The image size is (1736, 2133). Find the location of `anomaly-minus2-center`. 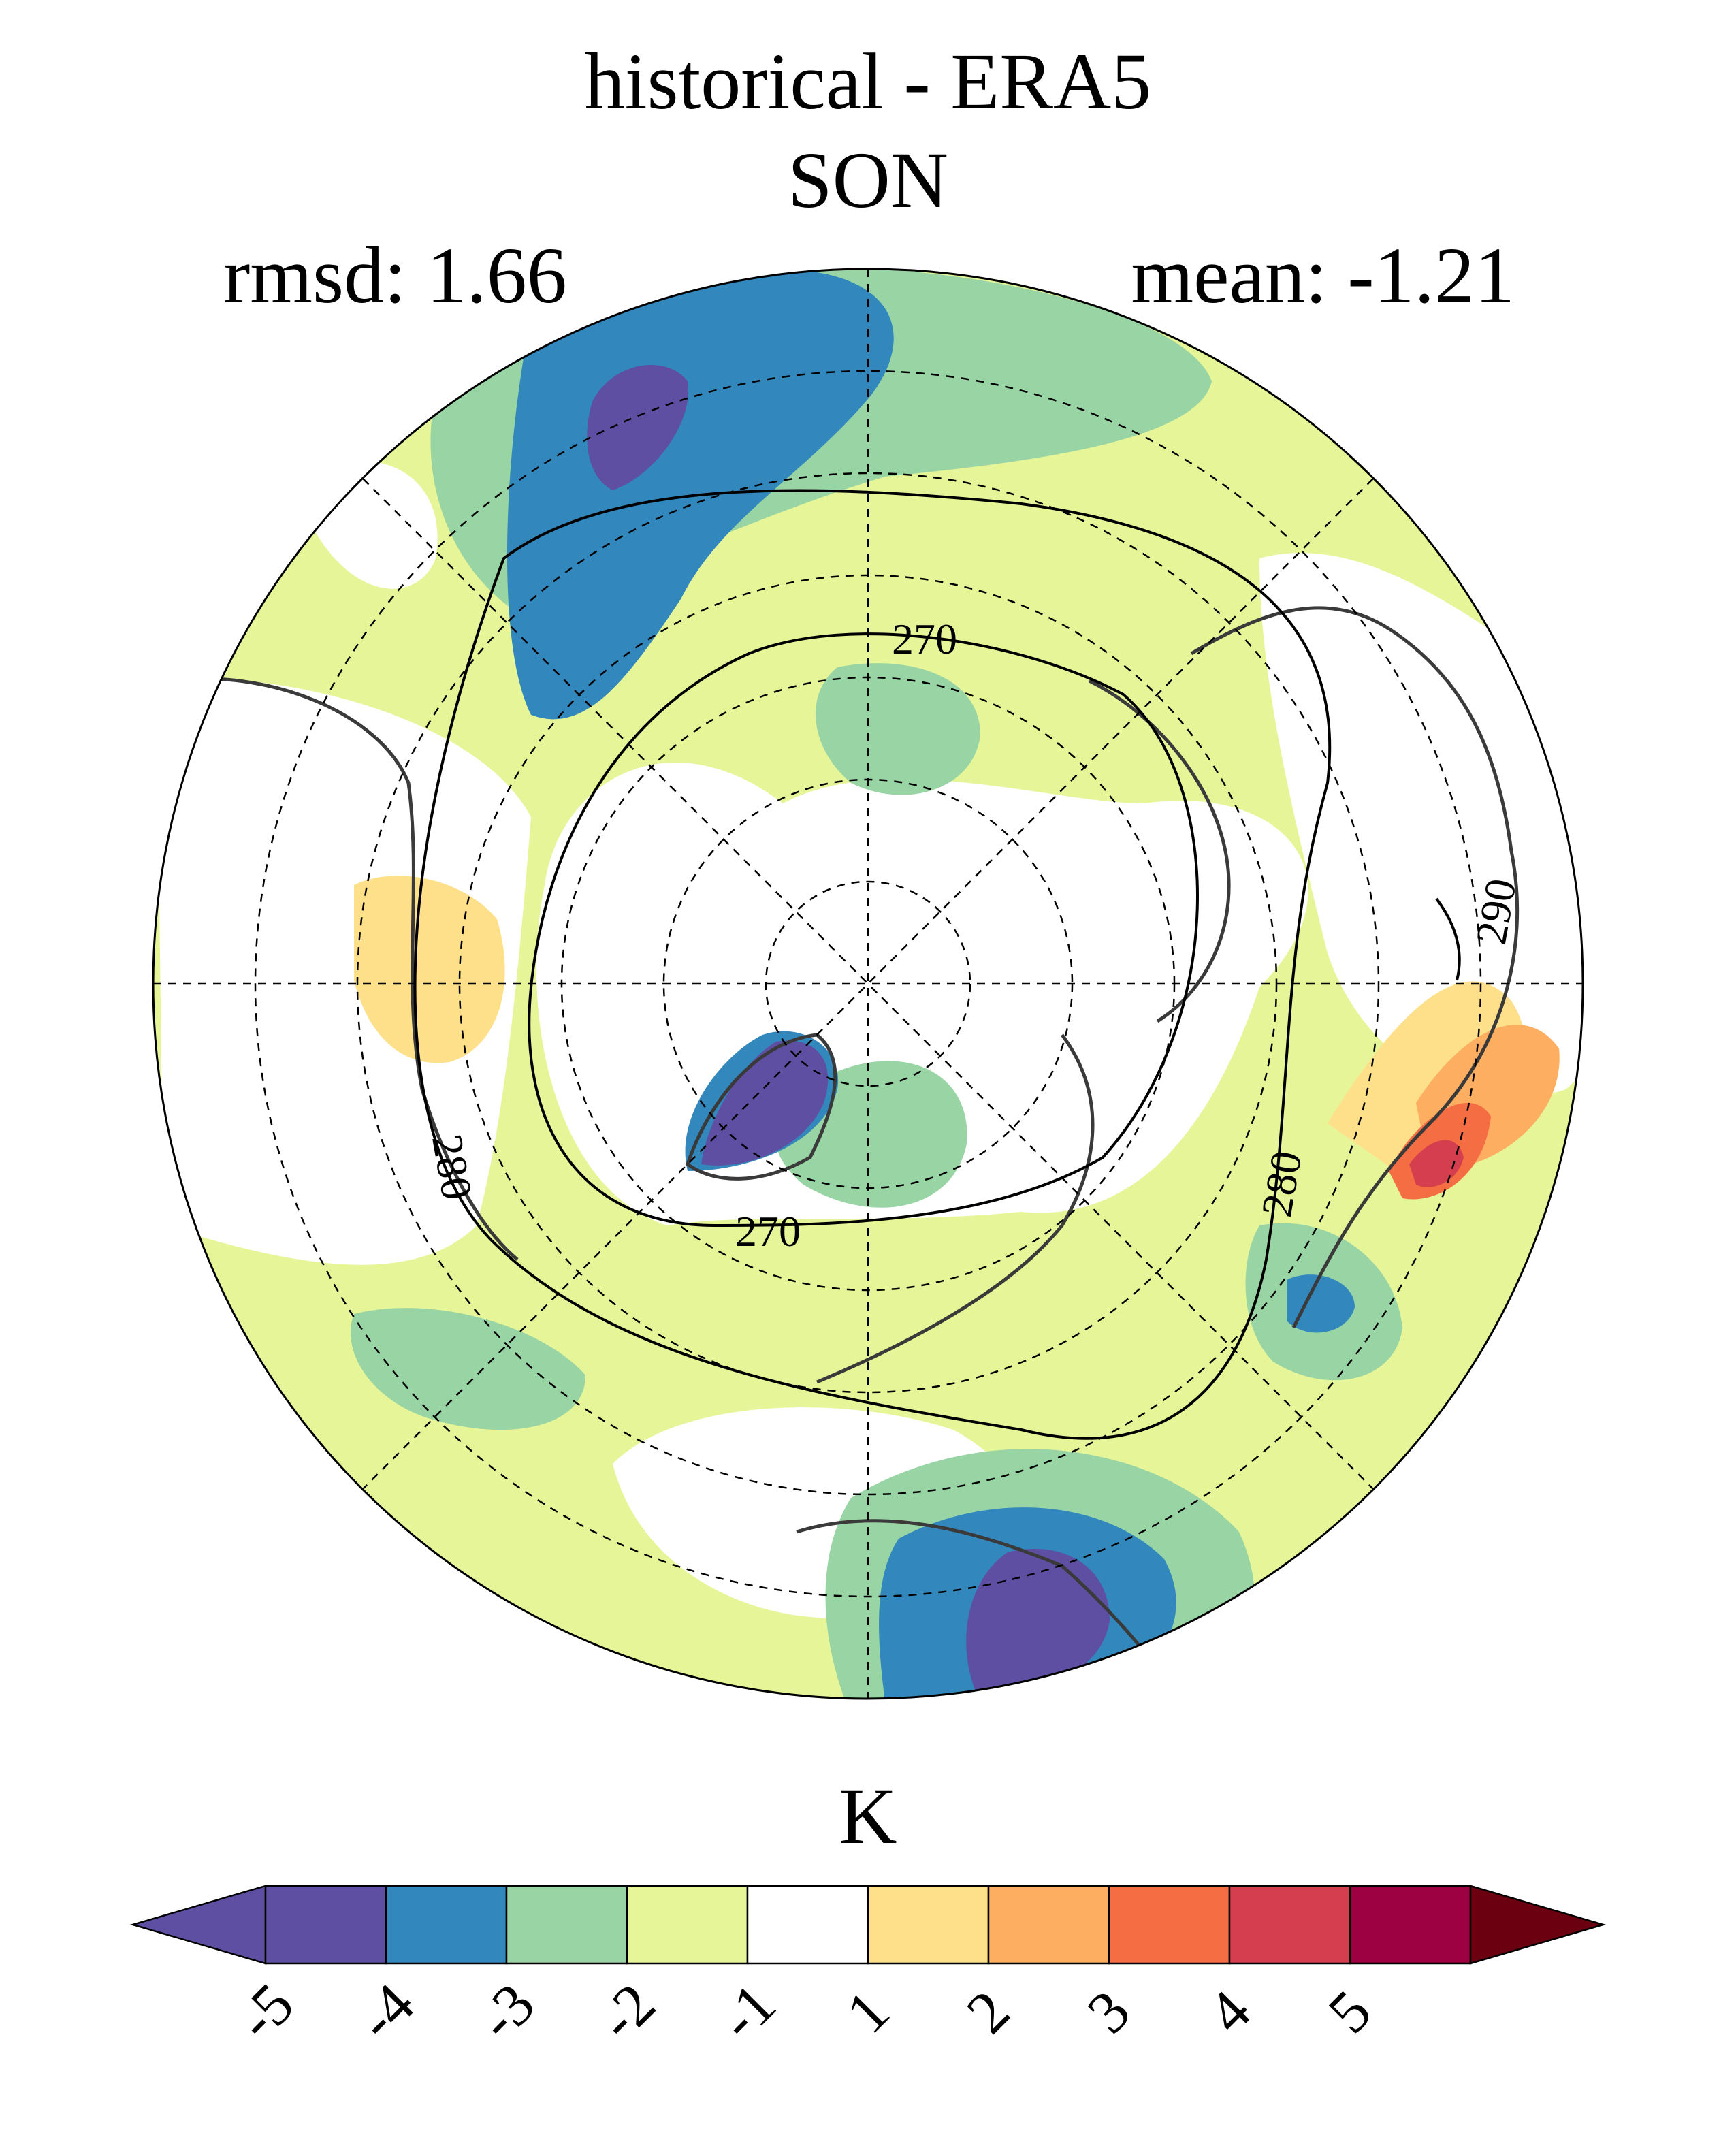

anomaly-minus2-center is located at coordinates (897, 729).